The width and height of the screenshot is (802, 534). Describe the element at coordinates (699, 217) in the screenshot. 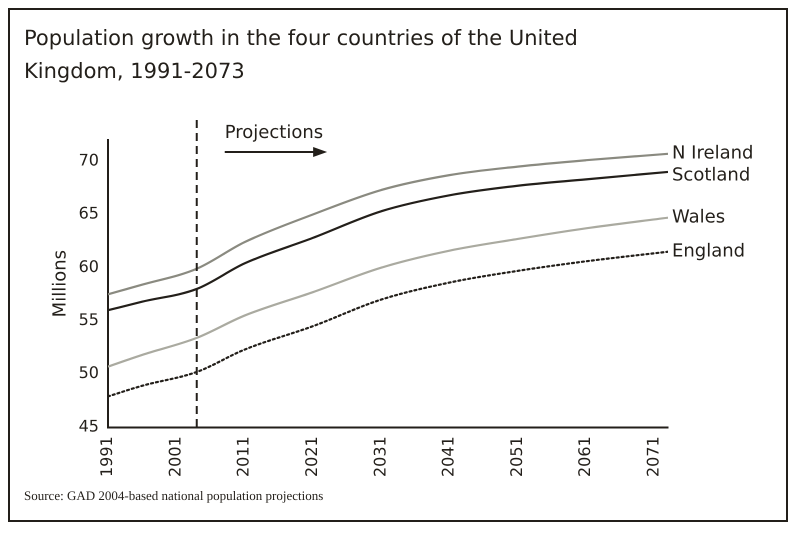

I see `series-label: Wales` at that location.